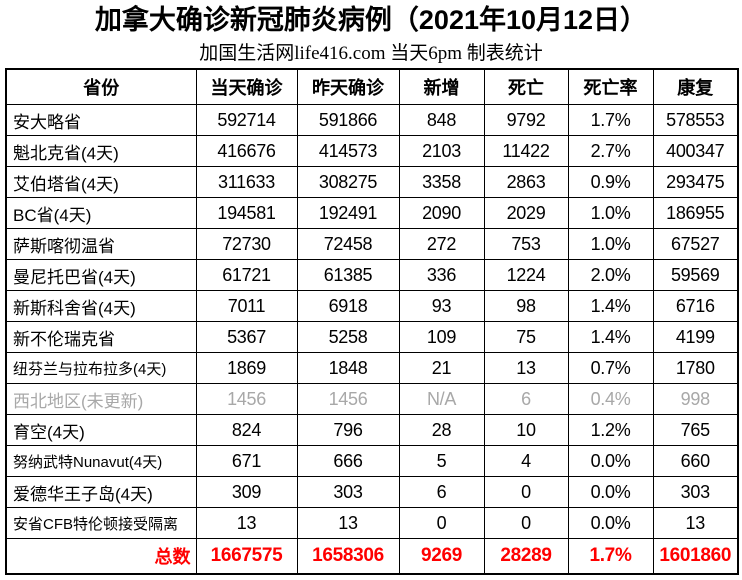 The width and height of the screenshot is (742, 580). Describe the element at coordinates (441, 430) in the screenshot. I see `new-cases-cell: 28` at that location.